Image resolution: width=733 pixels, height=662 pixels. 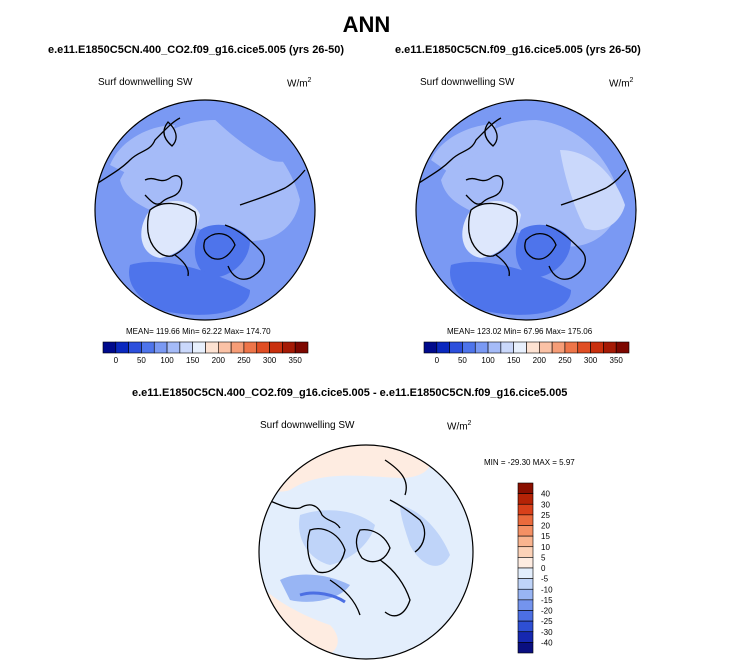 I want to click on panel1-colorbar-tick-label: 250, so click(x=244, y=360).